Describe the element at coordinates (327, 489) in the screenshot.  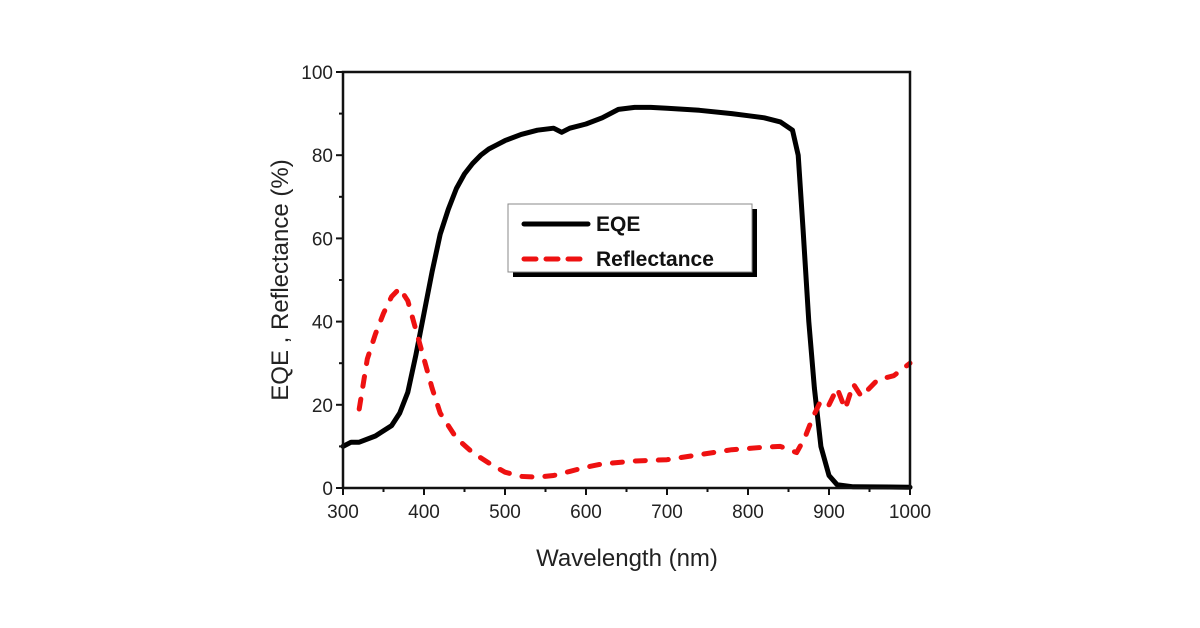
I see `y-tick-label: 0` at that location.